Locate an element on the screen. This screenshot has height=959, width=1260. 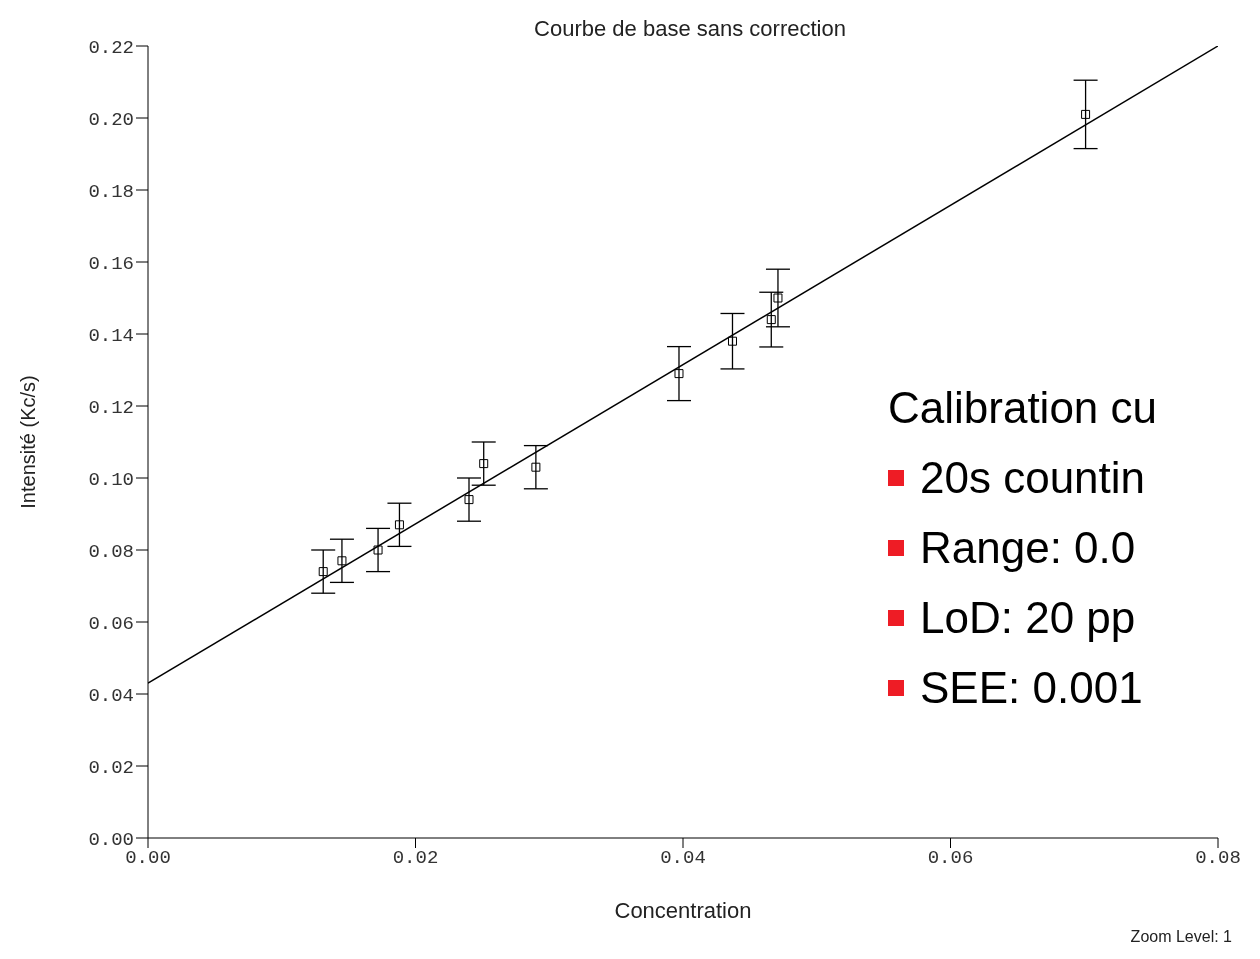
x-tick-label: 0.04 is located at coordinates (683, 858).